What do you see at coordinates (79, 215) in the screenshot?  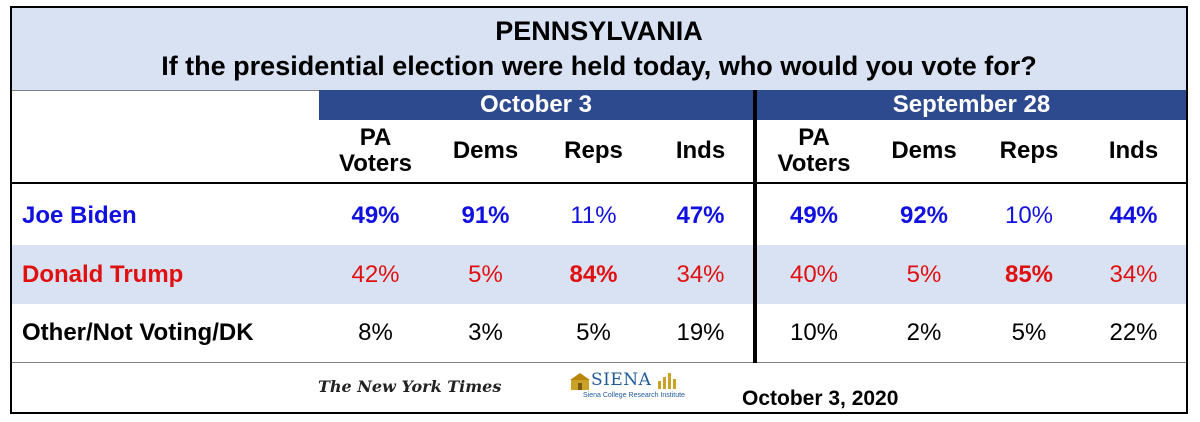 I see `row-label-biden: Joe Biden` at bounding box center [79, 215].